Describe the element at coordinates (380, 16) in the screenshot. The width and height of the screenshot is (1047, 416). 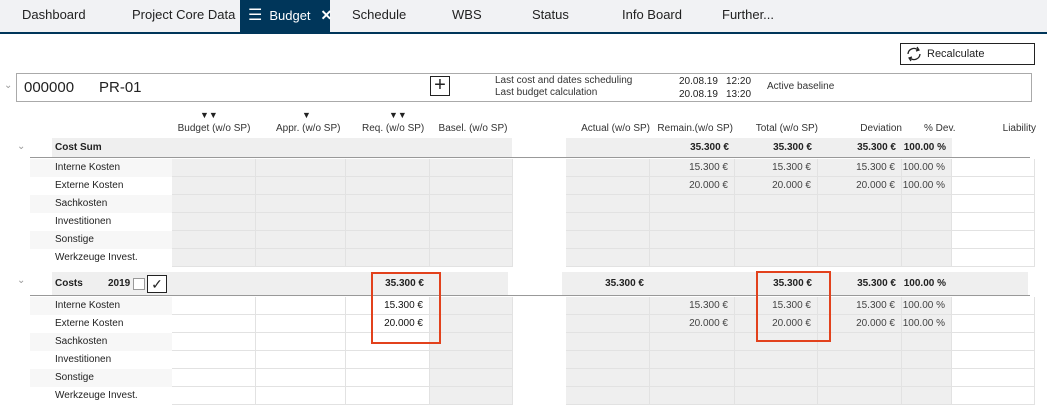
I see `tab-schedule: Schedule` at that location.